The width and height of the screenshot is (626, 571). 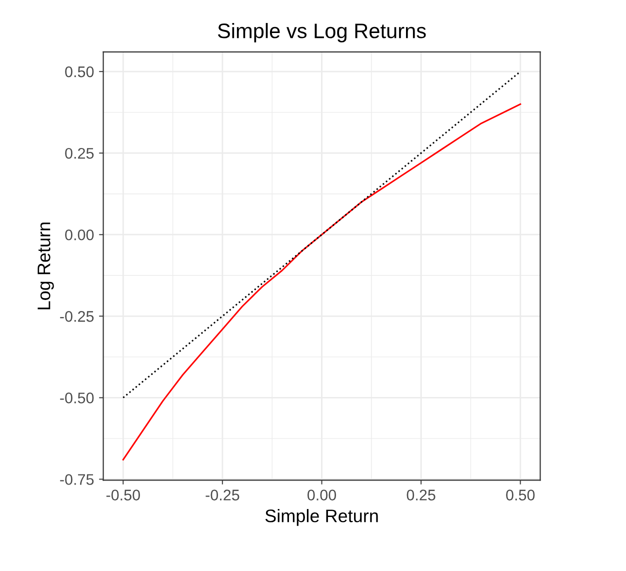 What do you see at coordinates (520, 495) in the screenshot?
I see `x-tick-label: 0.50` at bounding box center [520, 495].